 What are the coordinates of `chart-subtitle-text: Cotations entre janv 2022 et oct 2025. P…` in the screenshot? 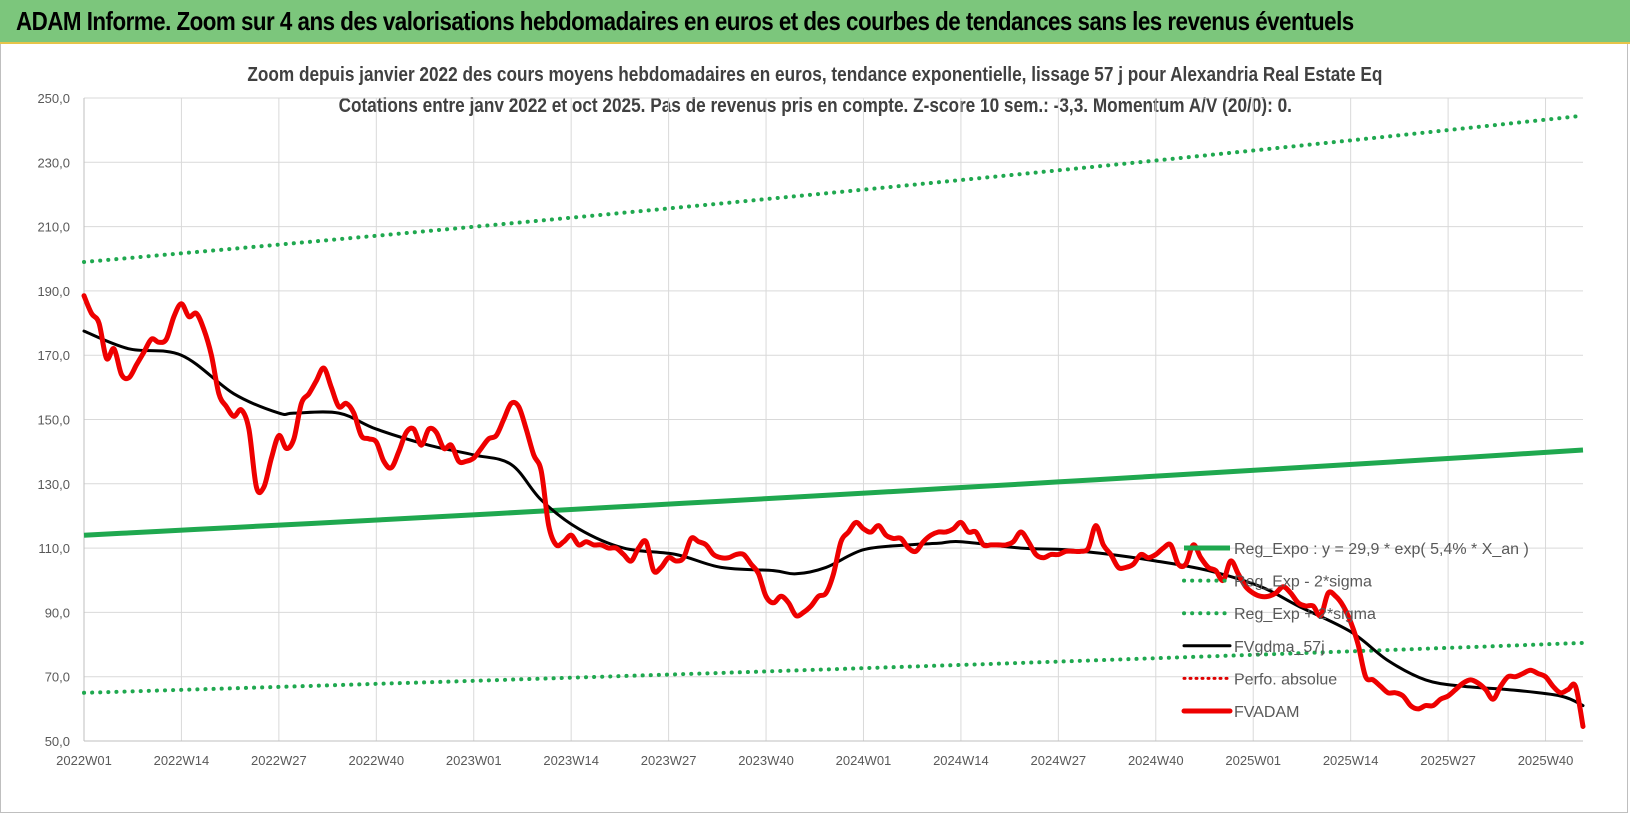 It's located at (815, 106).